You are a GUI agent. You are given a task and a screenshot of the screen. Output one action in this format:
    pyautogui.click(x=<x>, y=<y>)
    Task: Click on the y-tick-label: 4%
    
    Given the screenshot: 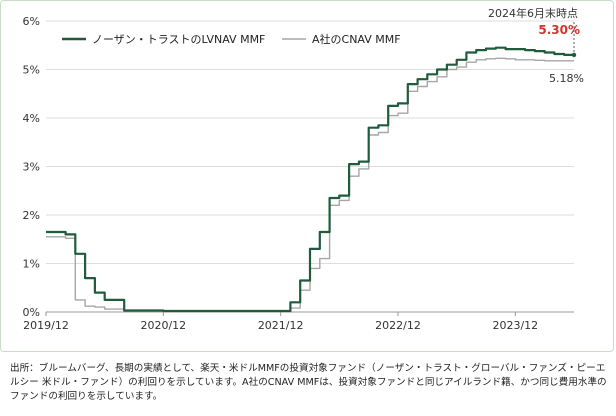 What is the action you would take?
    pyautogui.click(x=31, y=118)
    